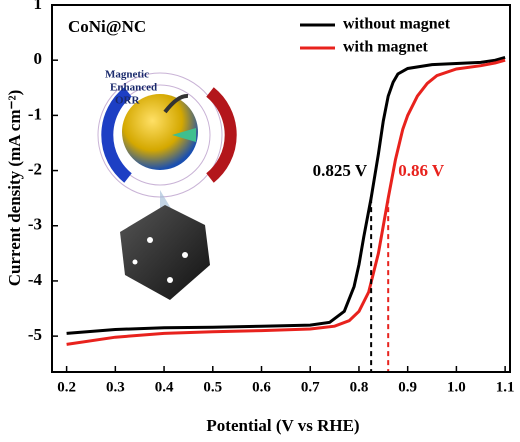 This screenshot has height=442, width=520. I want to click on y-tick-label: -5, so click(35, 334).